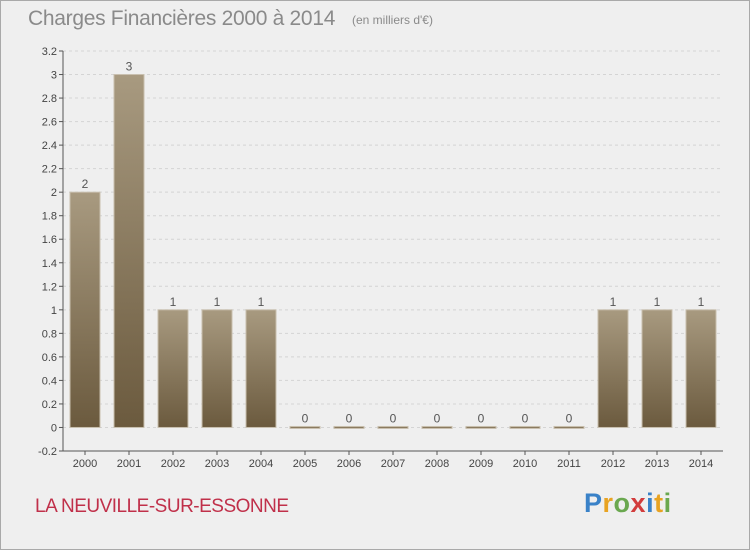 The width and height of the screenshot is (750, 550). Describe the element at coordinates (608, 503) in the screenshot. I see `logo-letter: r` at that location.